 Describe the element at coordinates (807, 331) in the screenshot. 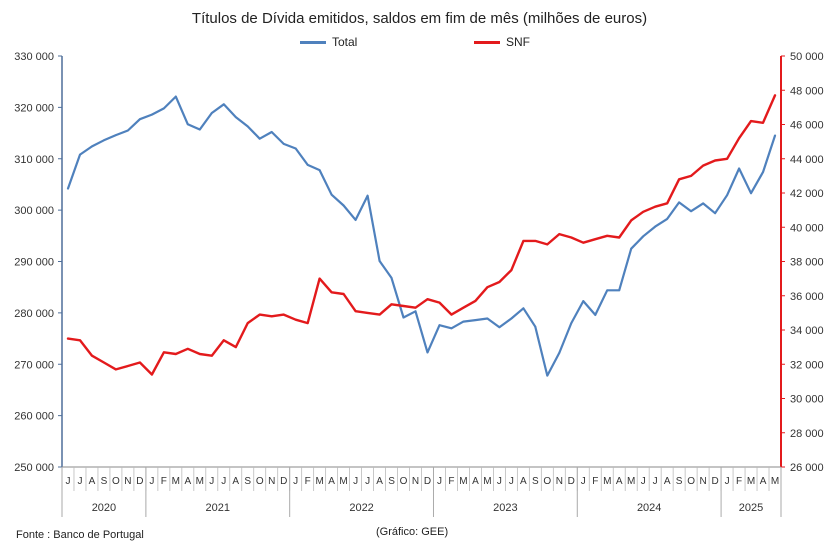

I see `y-right-tick-label: 34 000` at that location.